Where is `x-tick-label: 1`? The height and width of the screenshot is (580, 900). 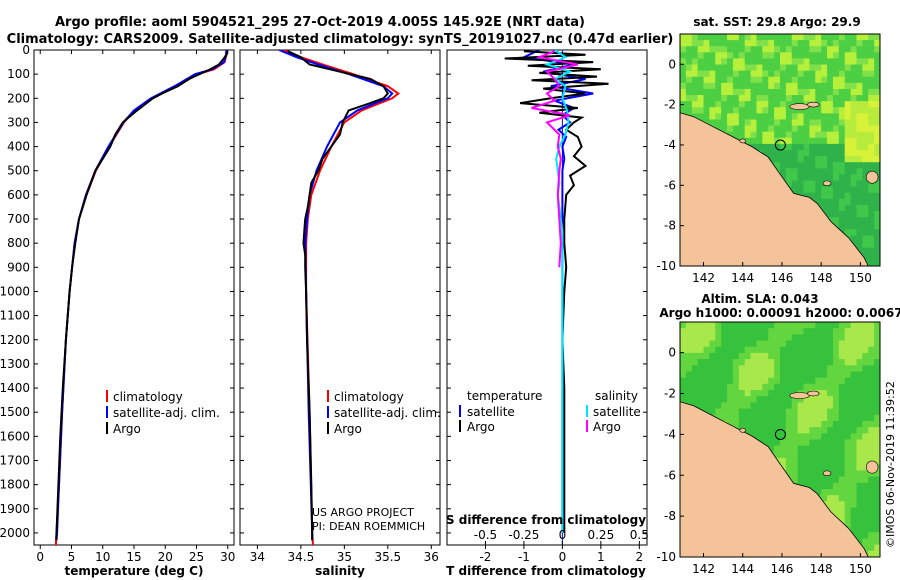 x-tick-label: 1 is located at coordinates (601, 557).